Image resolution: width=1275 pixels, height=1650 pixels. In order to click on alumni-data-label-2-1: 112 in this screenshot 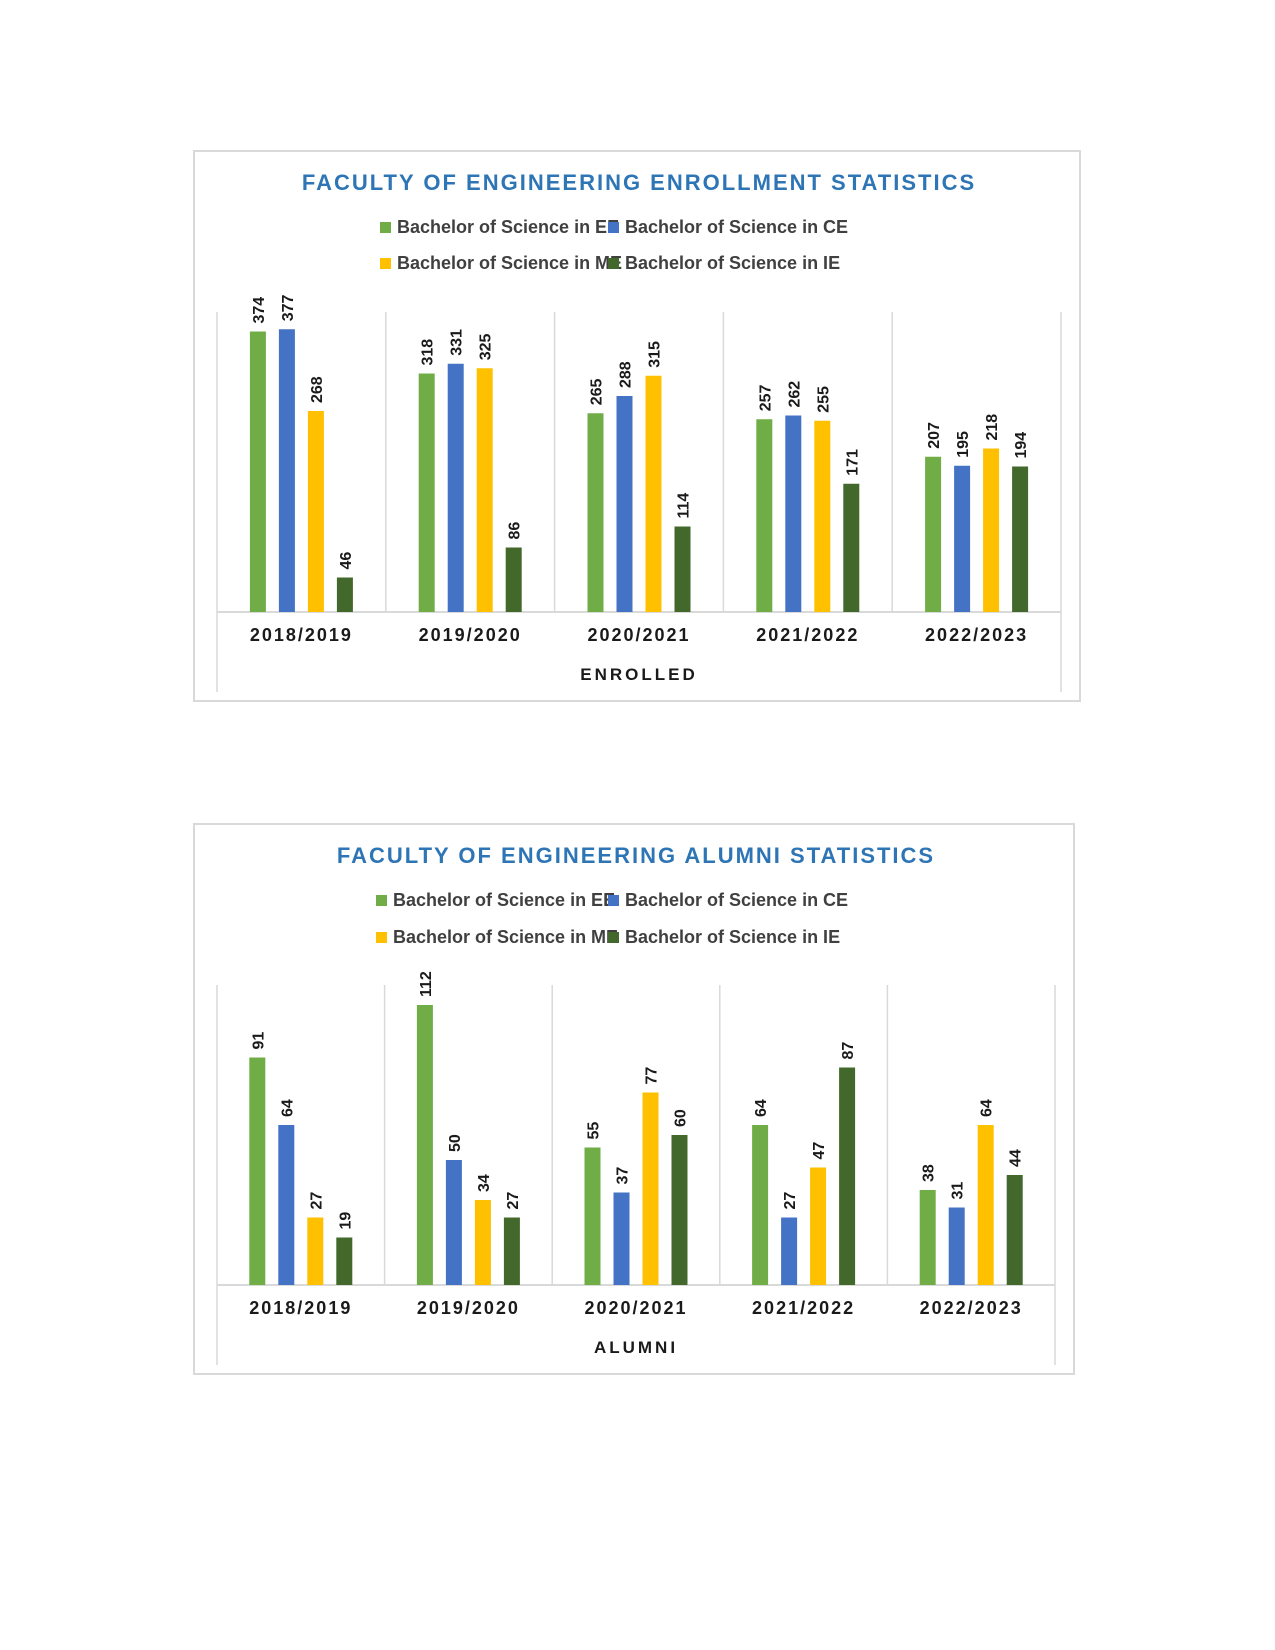, I will do `click(426, 984)`.